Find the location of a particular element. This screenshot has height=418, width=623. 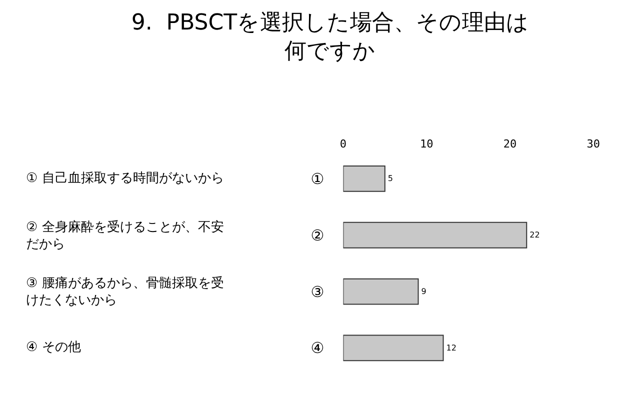

data-label: 9 is located at coordinates (423, 291).